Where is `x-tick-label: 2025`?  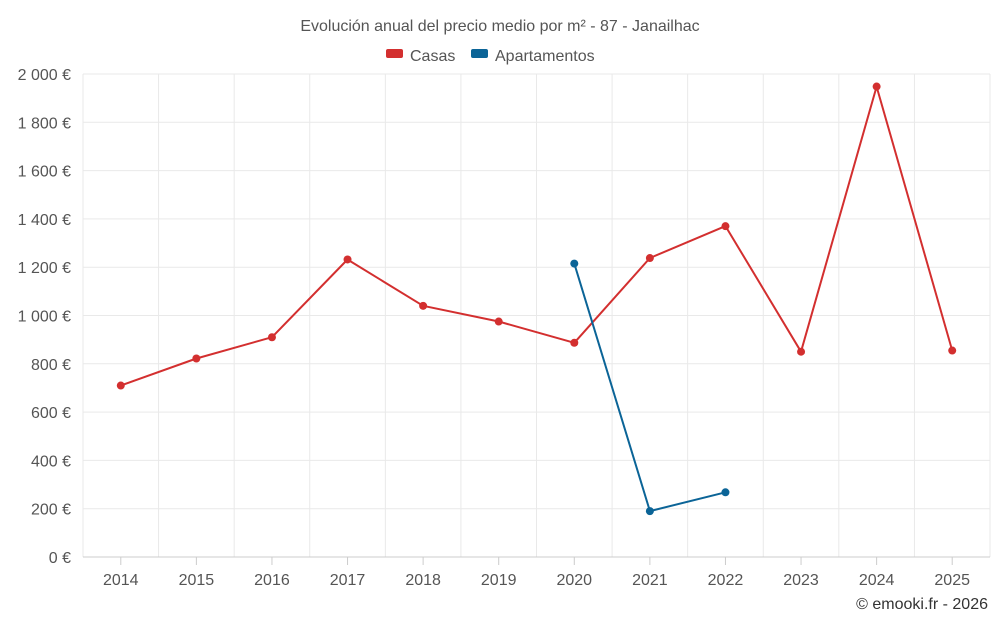
x-tick-label: 2025 is located at coordinates (952, 580).